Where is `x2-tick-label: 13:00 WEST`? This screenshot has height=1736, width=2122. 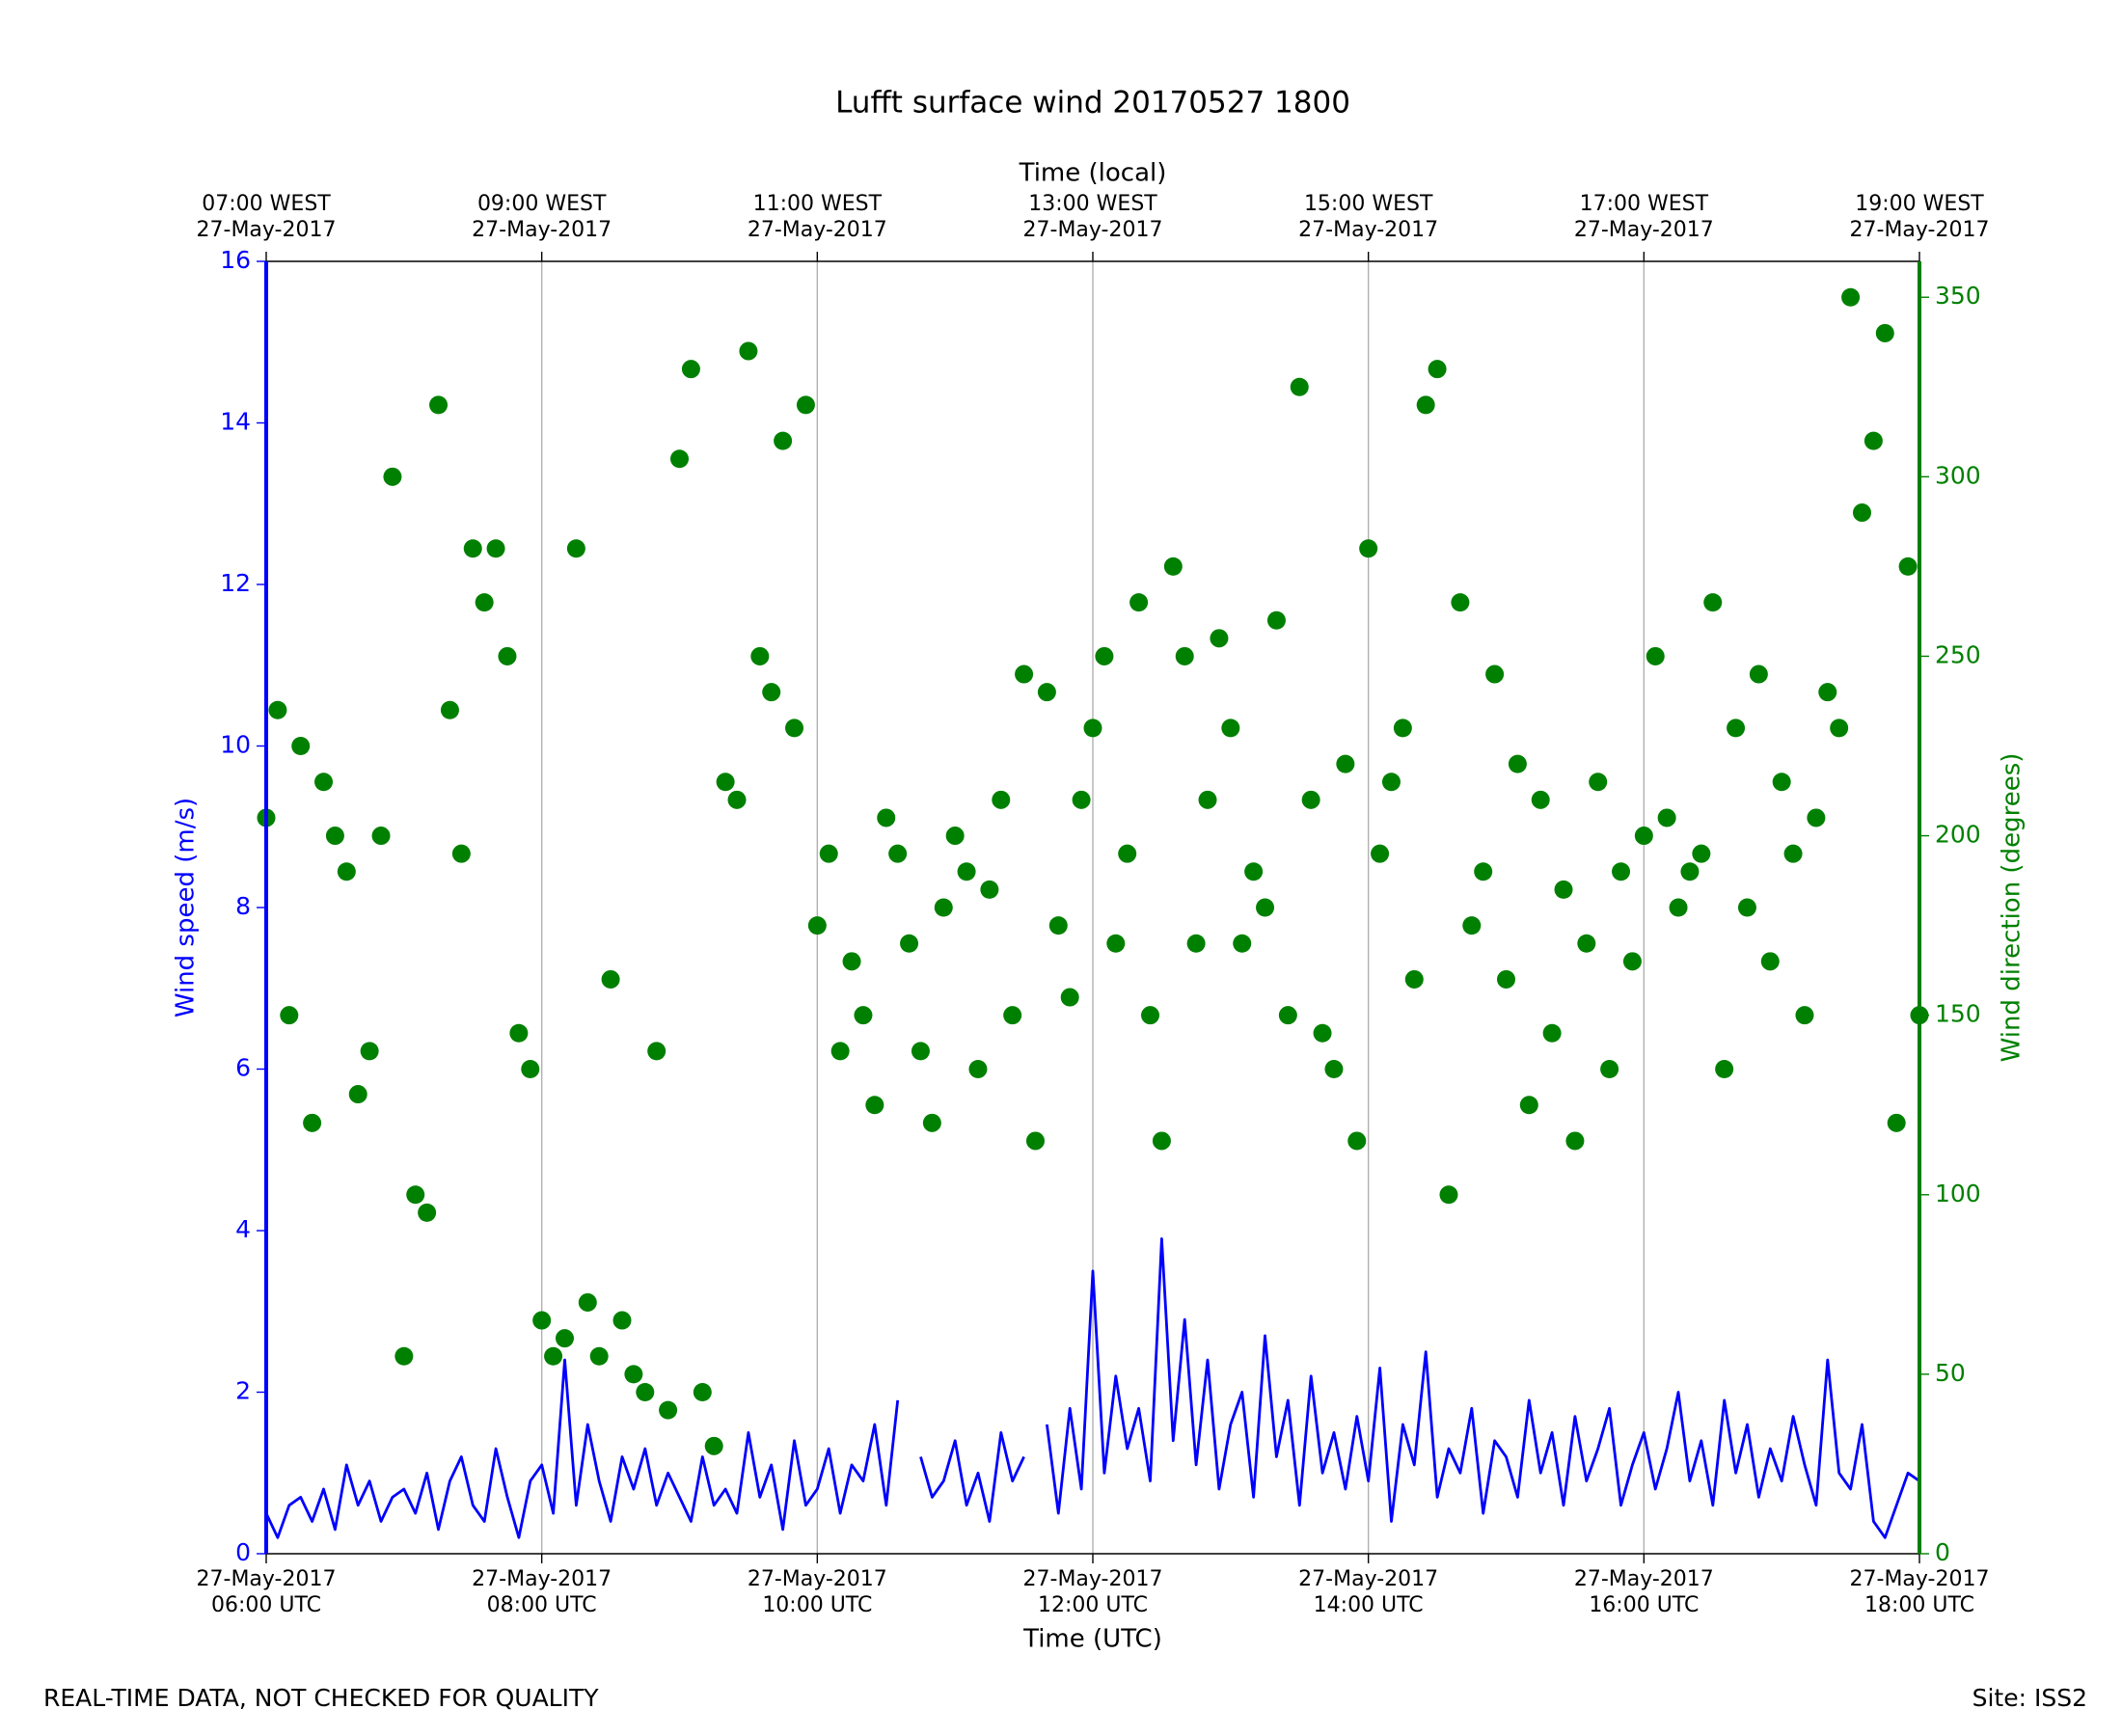
x2-tick-label: 13:00 WEST is located at coordinates (1093, 204).